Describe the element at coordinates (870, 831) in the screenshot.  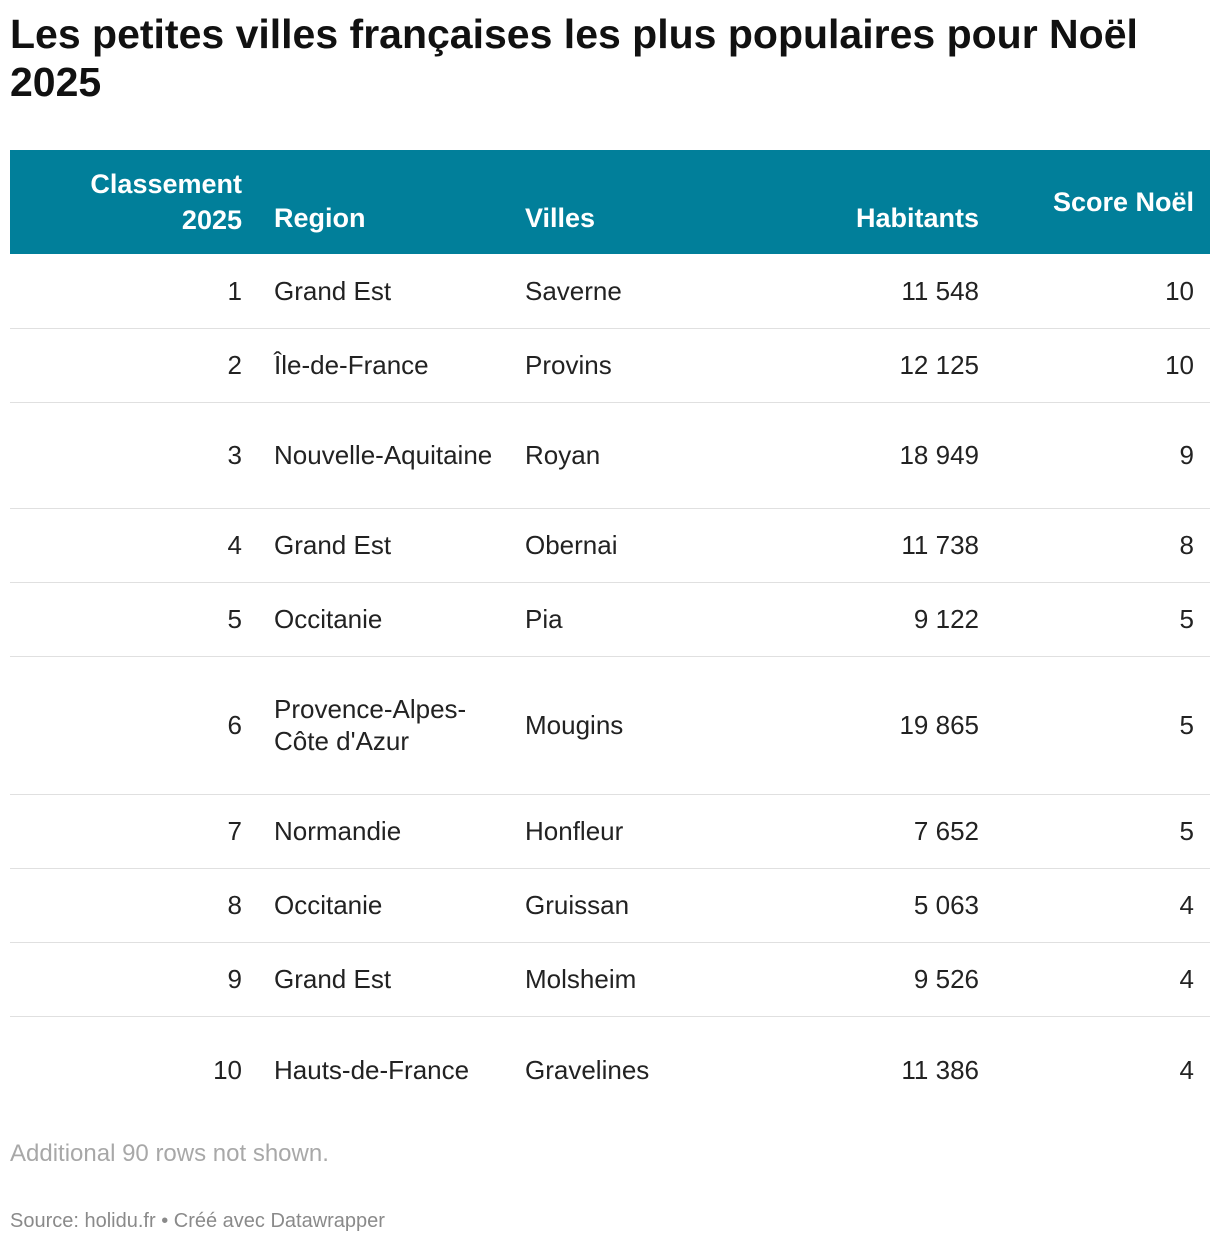
I see `cell-population: 7 652` at that location.